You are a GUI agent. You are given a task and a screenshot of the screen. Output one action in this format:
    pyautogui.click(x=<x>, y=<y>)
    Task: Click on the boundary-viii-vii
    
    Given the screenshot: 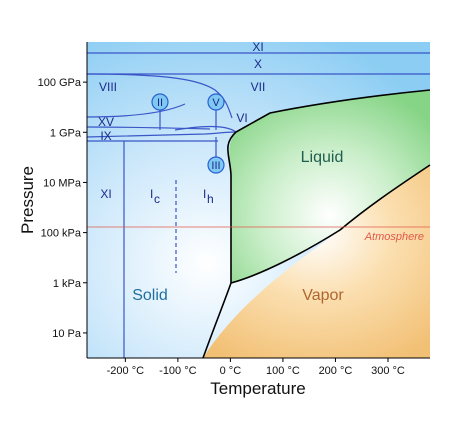 What is the action you would take?
    pyautogui.click(x=159, y=96)
    